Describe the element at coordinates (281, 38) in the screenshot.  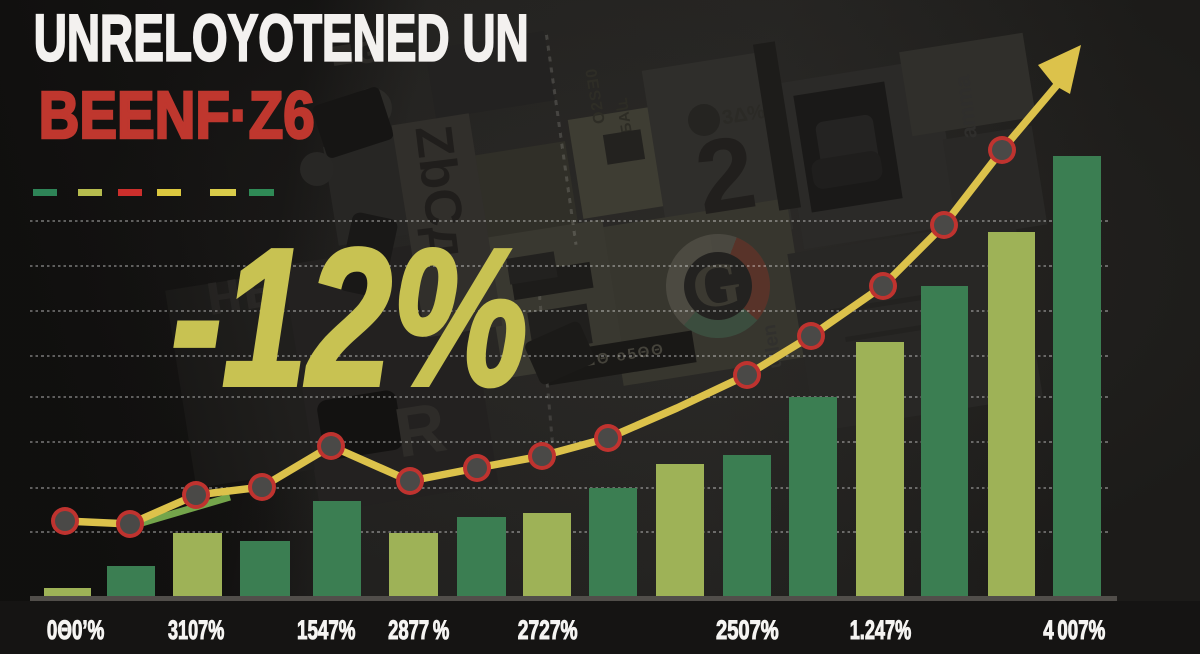
I see `svg-text: UNRELOYOTENED UN` at that location.